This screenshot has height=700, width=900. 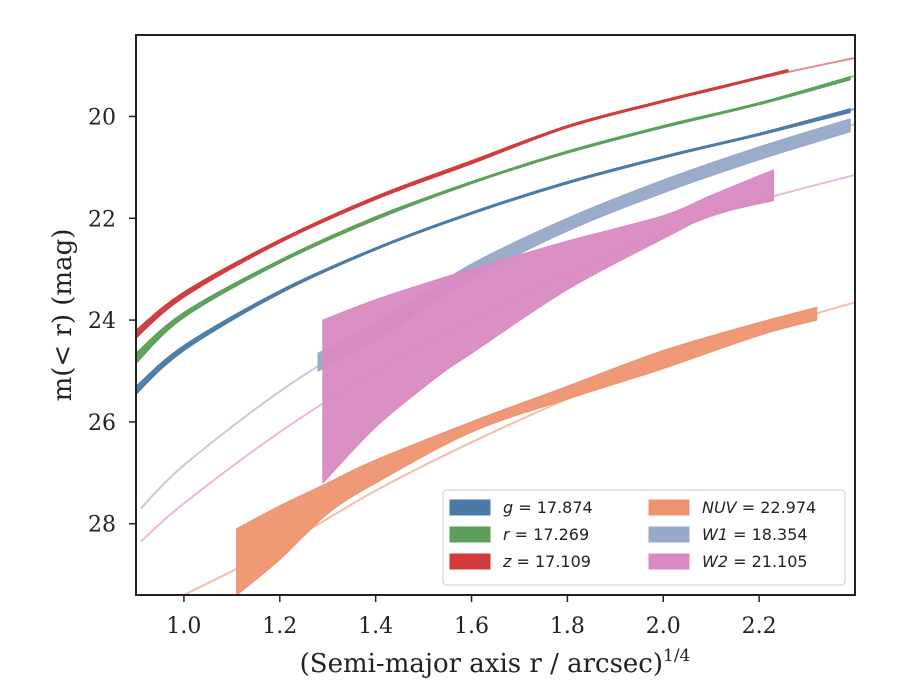 What do you see at coordinates (470, 507) in the screenshot?
I see `legend-swatch-g` at bounding box center [470, 507].